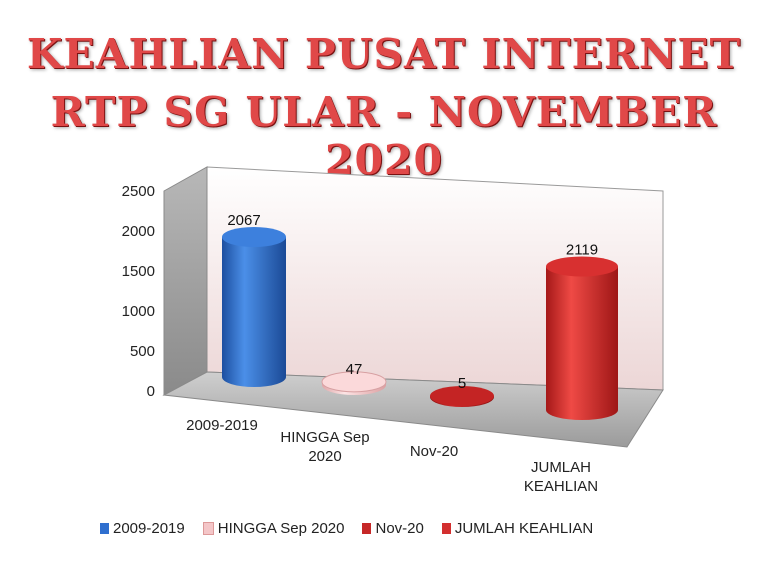 Image resolution: width=768 pixels, height=576 pixels. I want to click on legend-item: 2009-2019, so click(142, 528).